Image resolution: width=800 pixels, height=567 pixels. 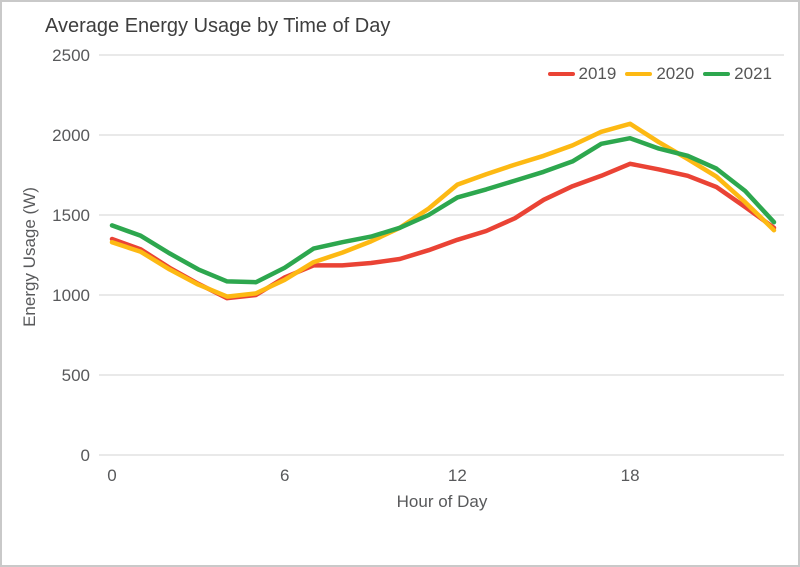 I want to click on chart-legend: 2019 2020 2021, so click(x=659, y=74).